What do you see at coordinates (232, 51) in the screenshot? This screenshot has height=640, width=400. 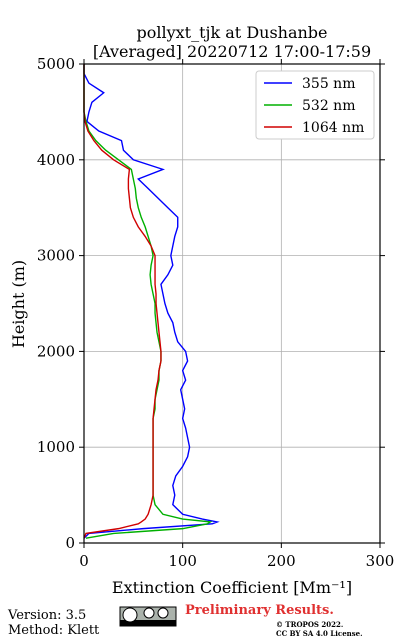 I see `chart-title: [Averaged] 20220712 17:00-17:59` at bounding box center [232, 51].